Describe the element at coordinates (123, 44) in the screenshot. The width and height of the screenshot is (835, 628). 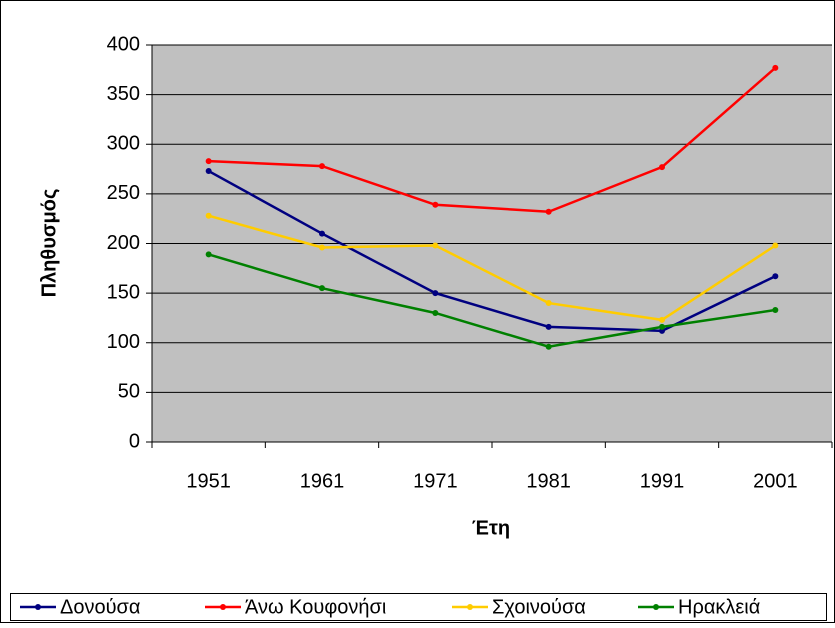
I see `y-tick-label: 400` at that location.